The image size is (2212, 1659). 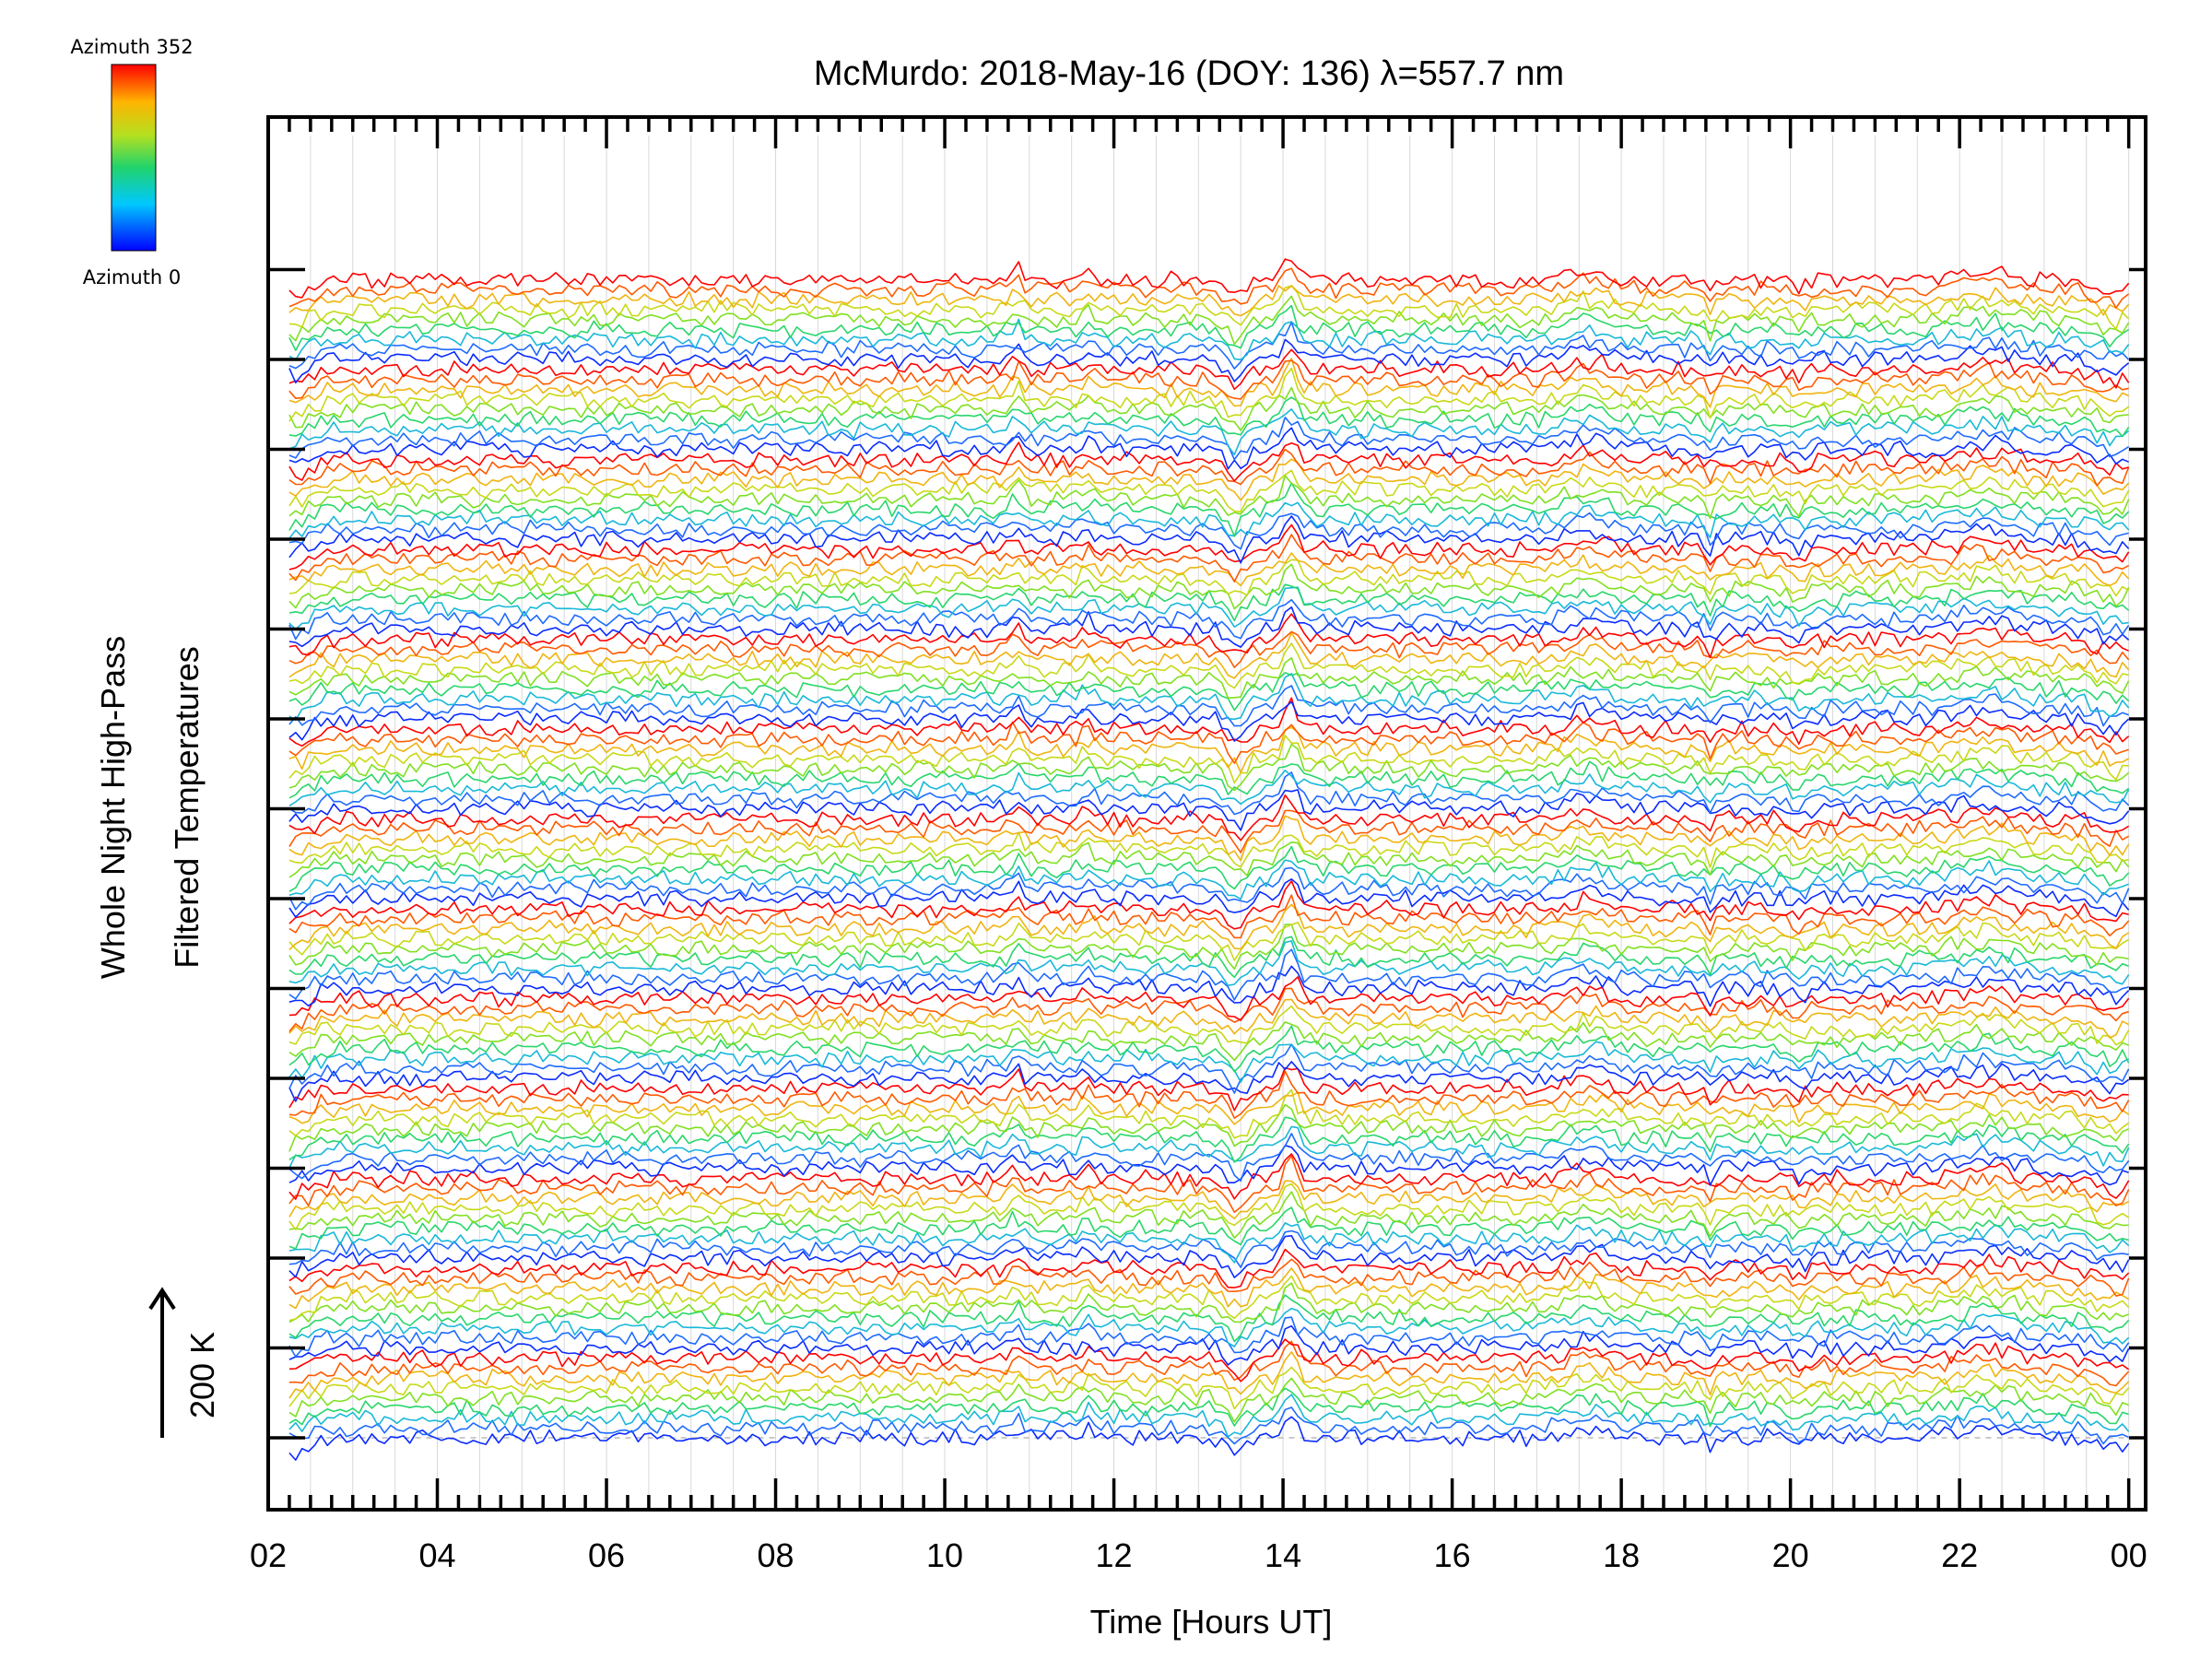 What do you see at coordinates (776, 1555) in the screenshot?
I see `x-tick-label: 08` at bounding box center [776, 1555].